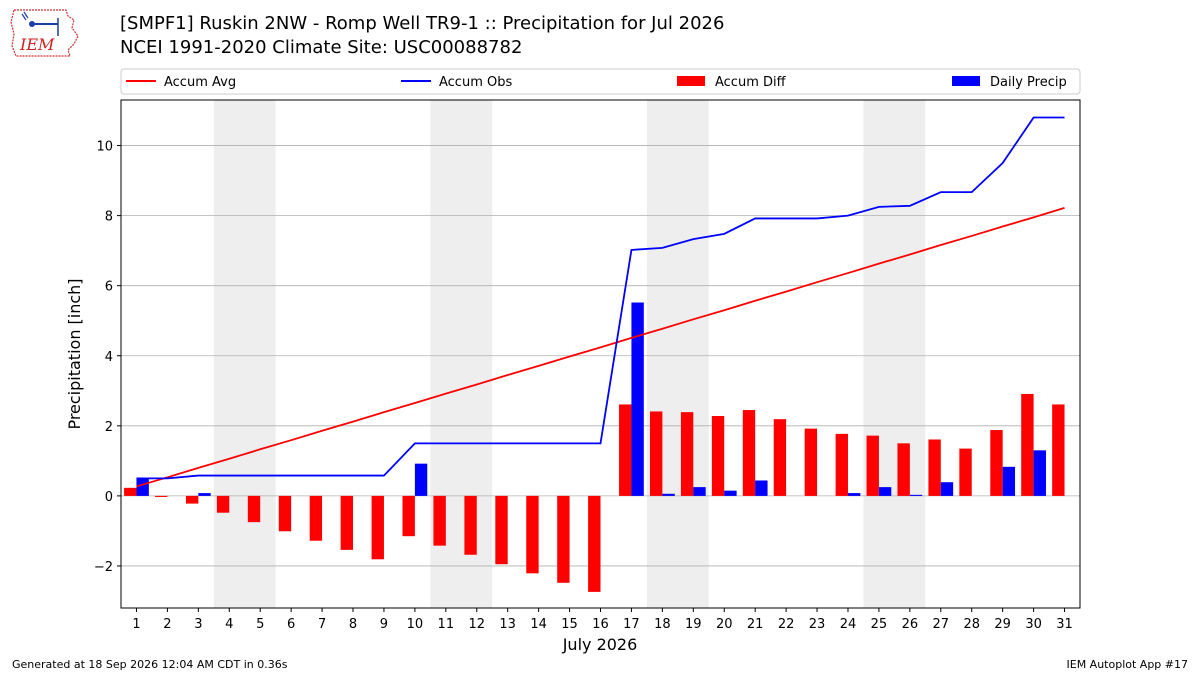 The image size is (1200, 675). I want to click on legend-daily-precip-label: Daily Precip, so click(1028, 82).